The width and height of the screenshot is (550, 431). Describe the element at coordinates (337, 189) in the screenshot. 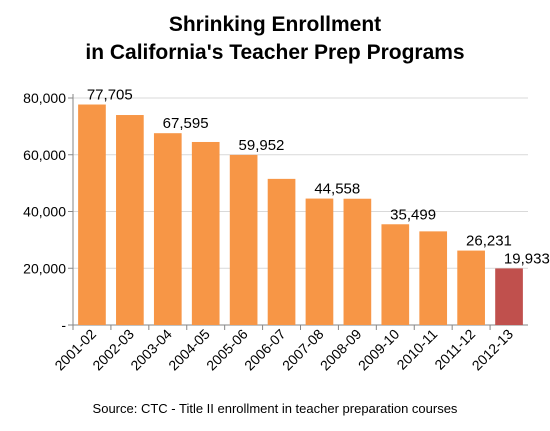

I see `data-label-2007-08: 44,558` at that location.